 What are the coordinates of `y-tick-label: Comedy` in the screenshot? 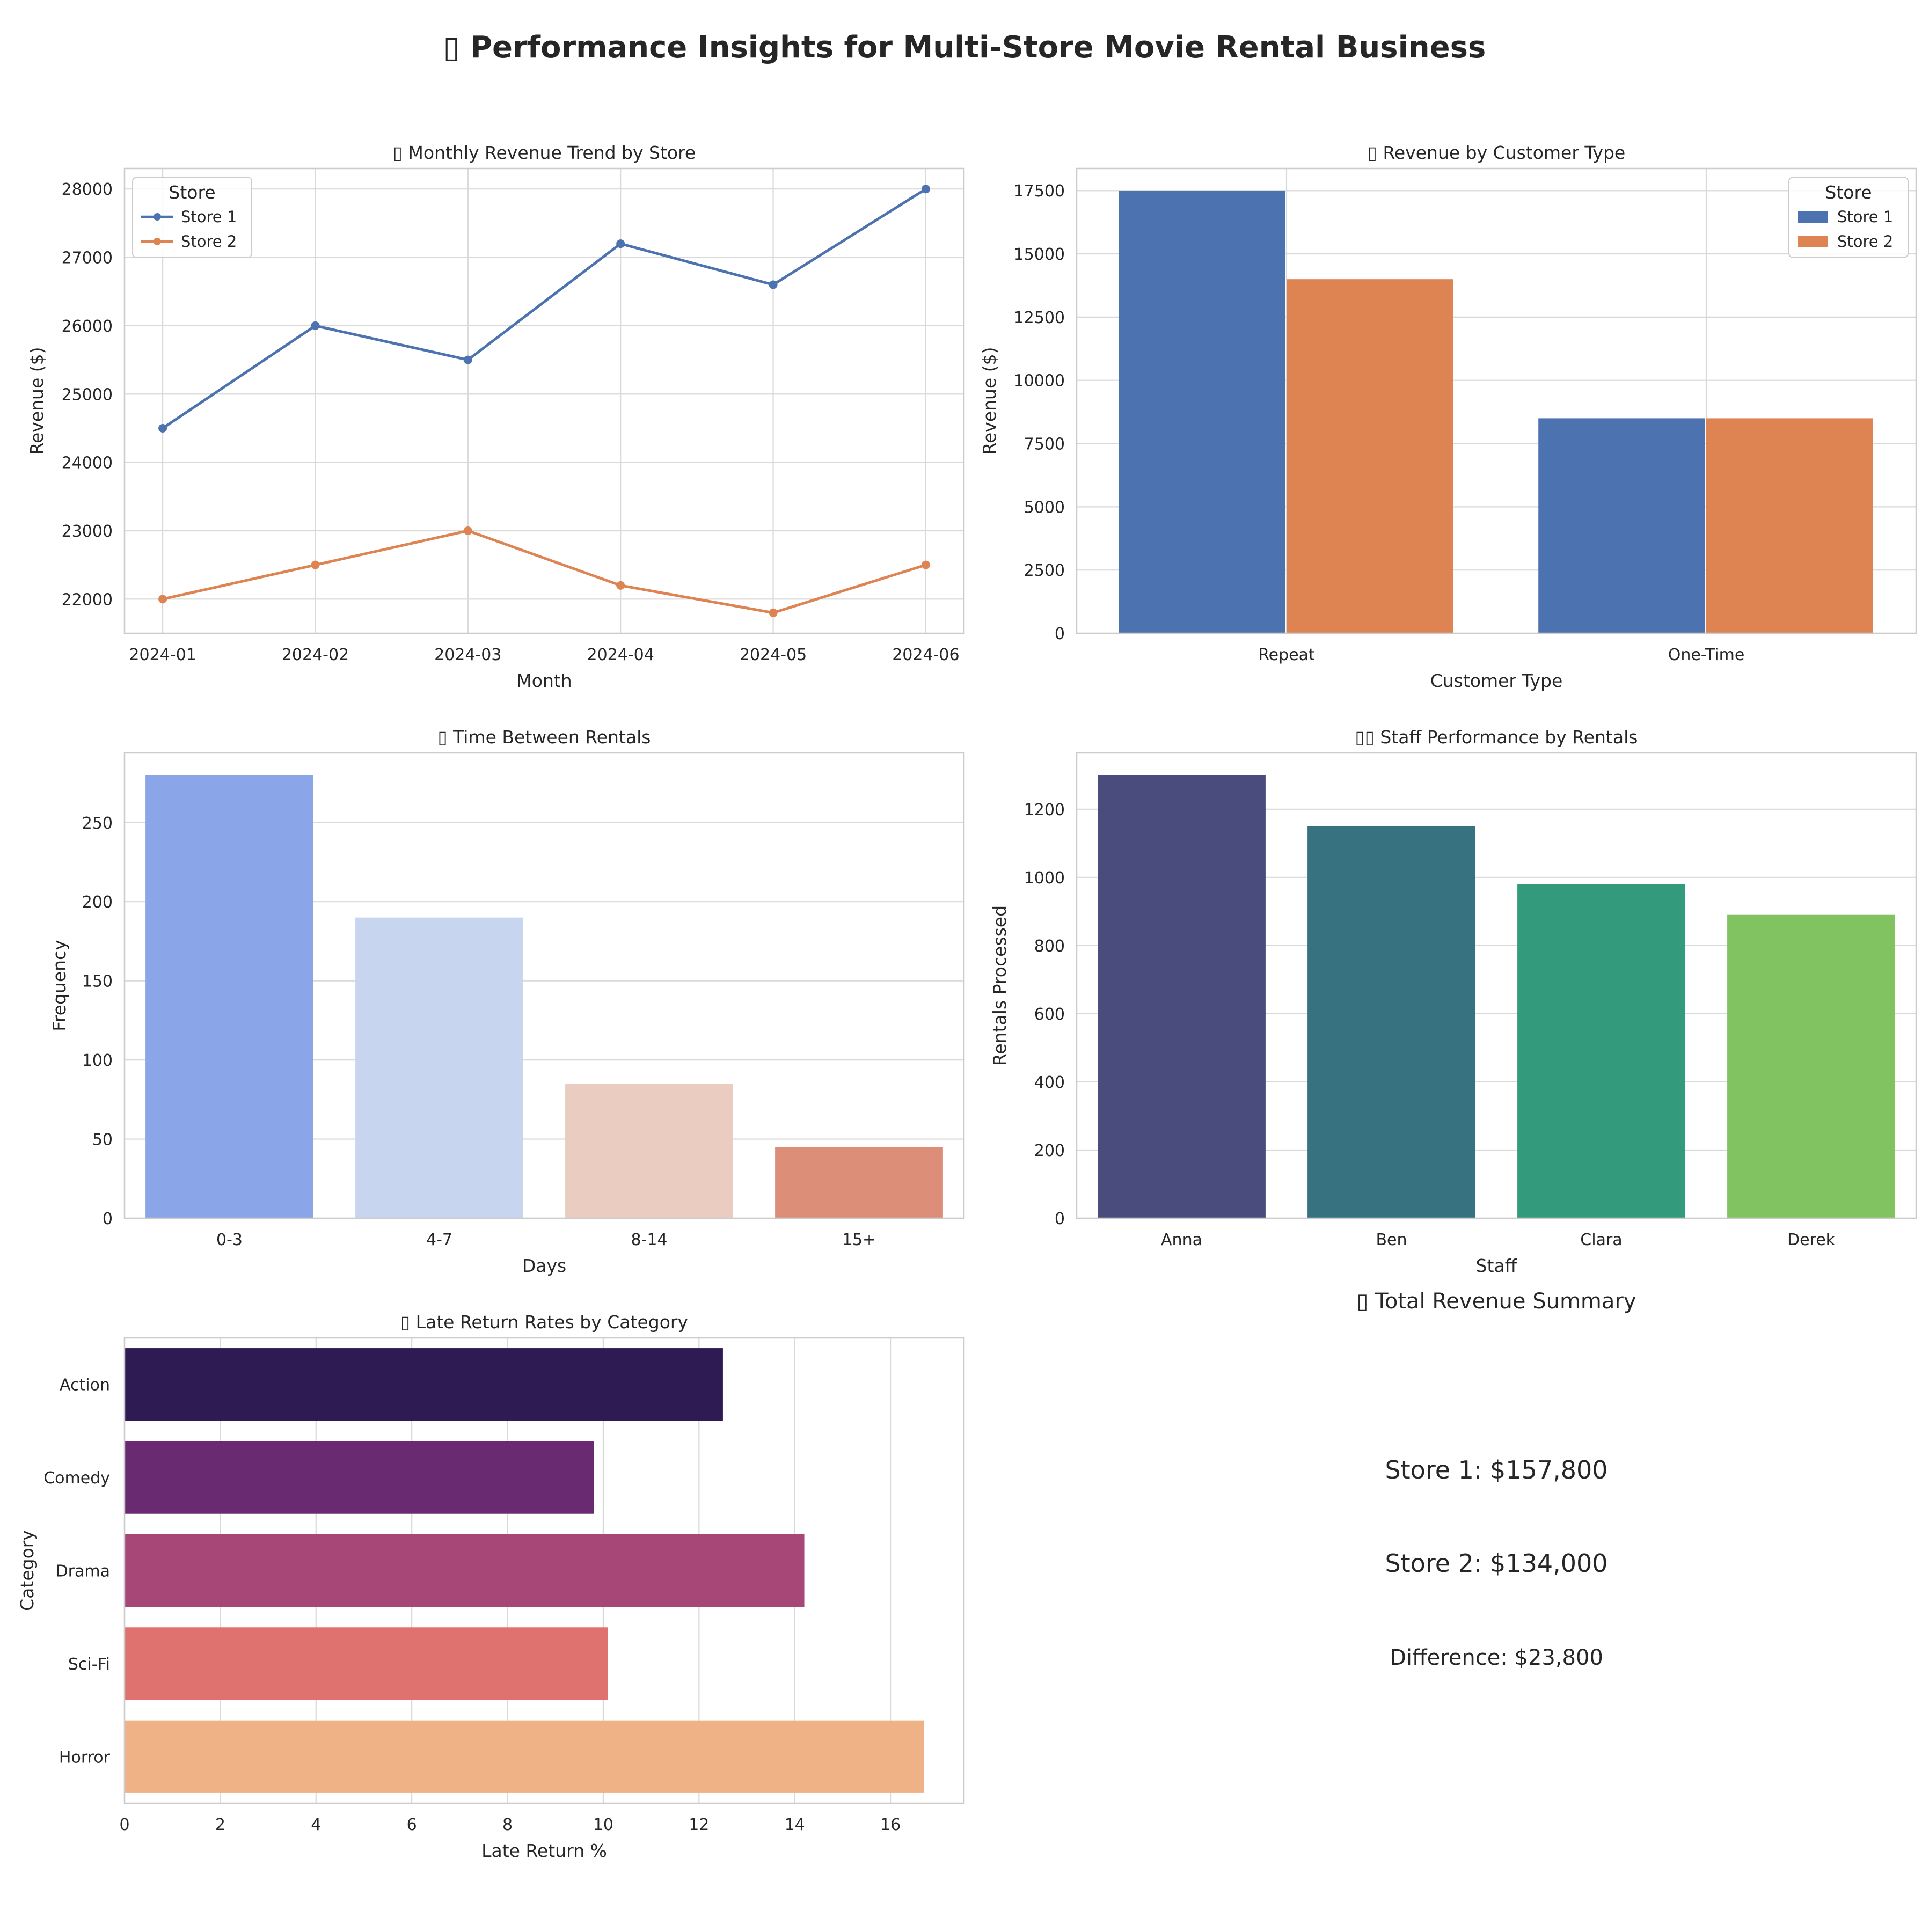 It's located at (76, 1478).